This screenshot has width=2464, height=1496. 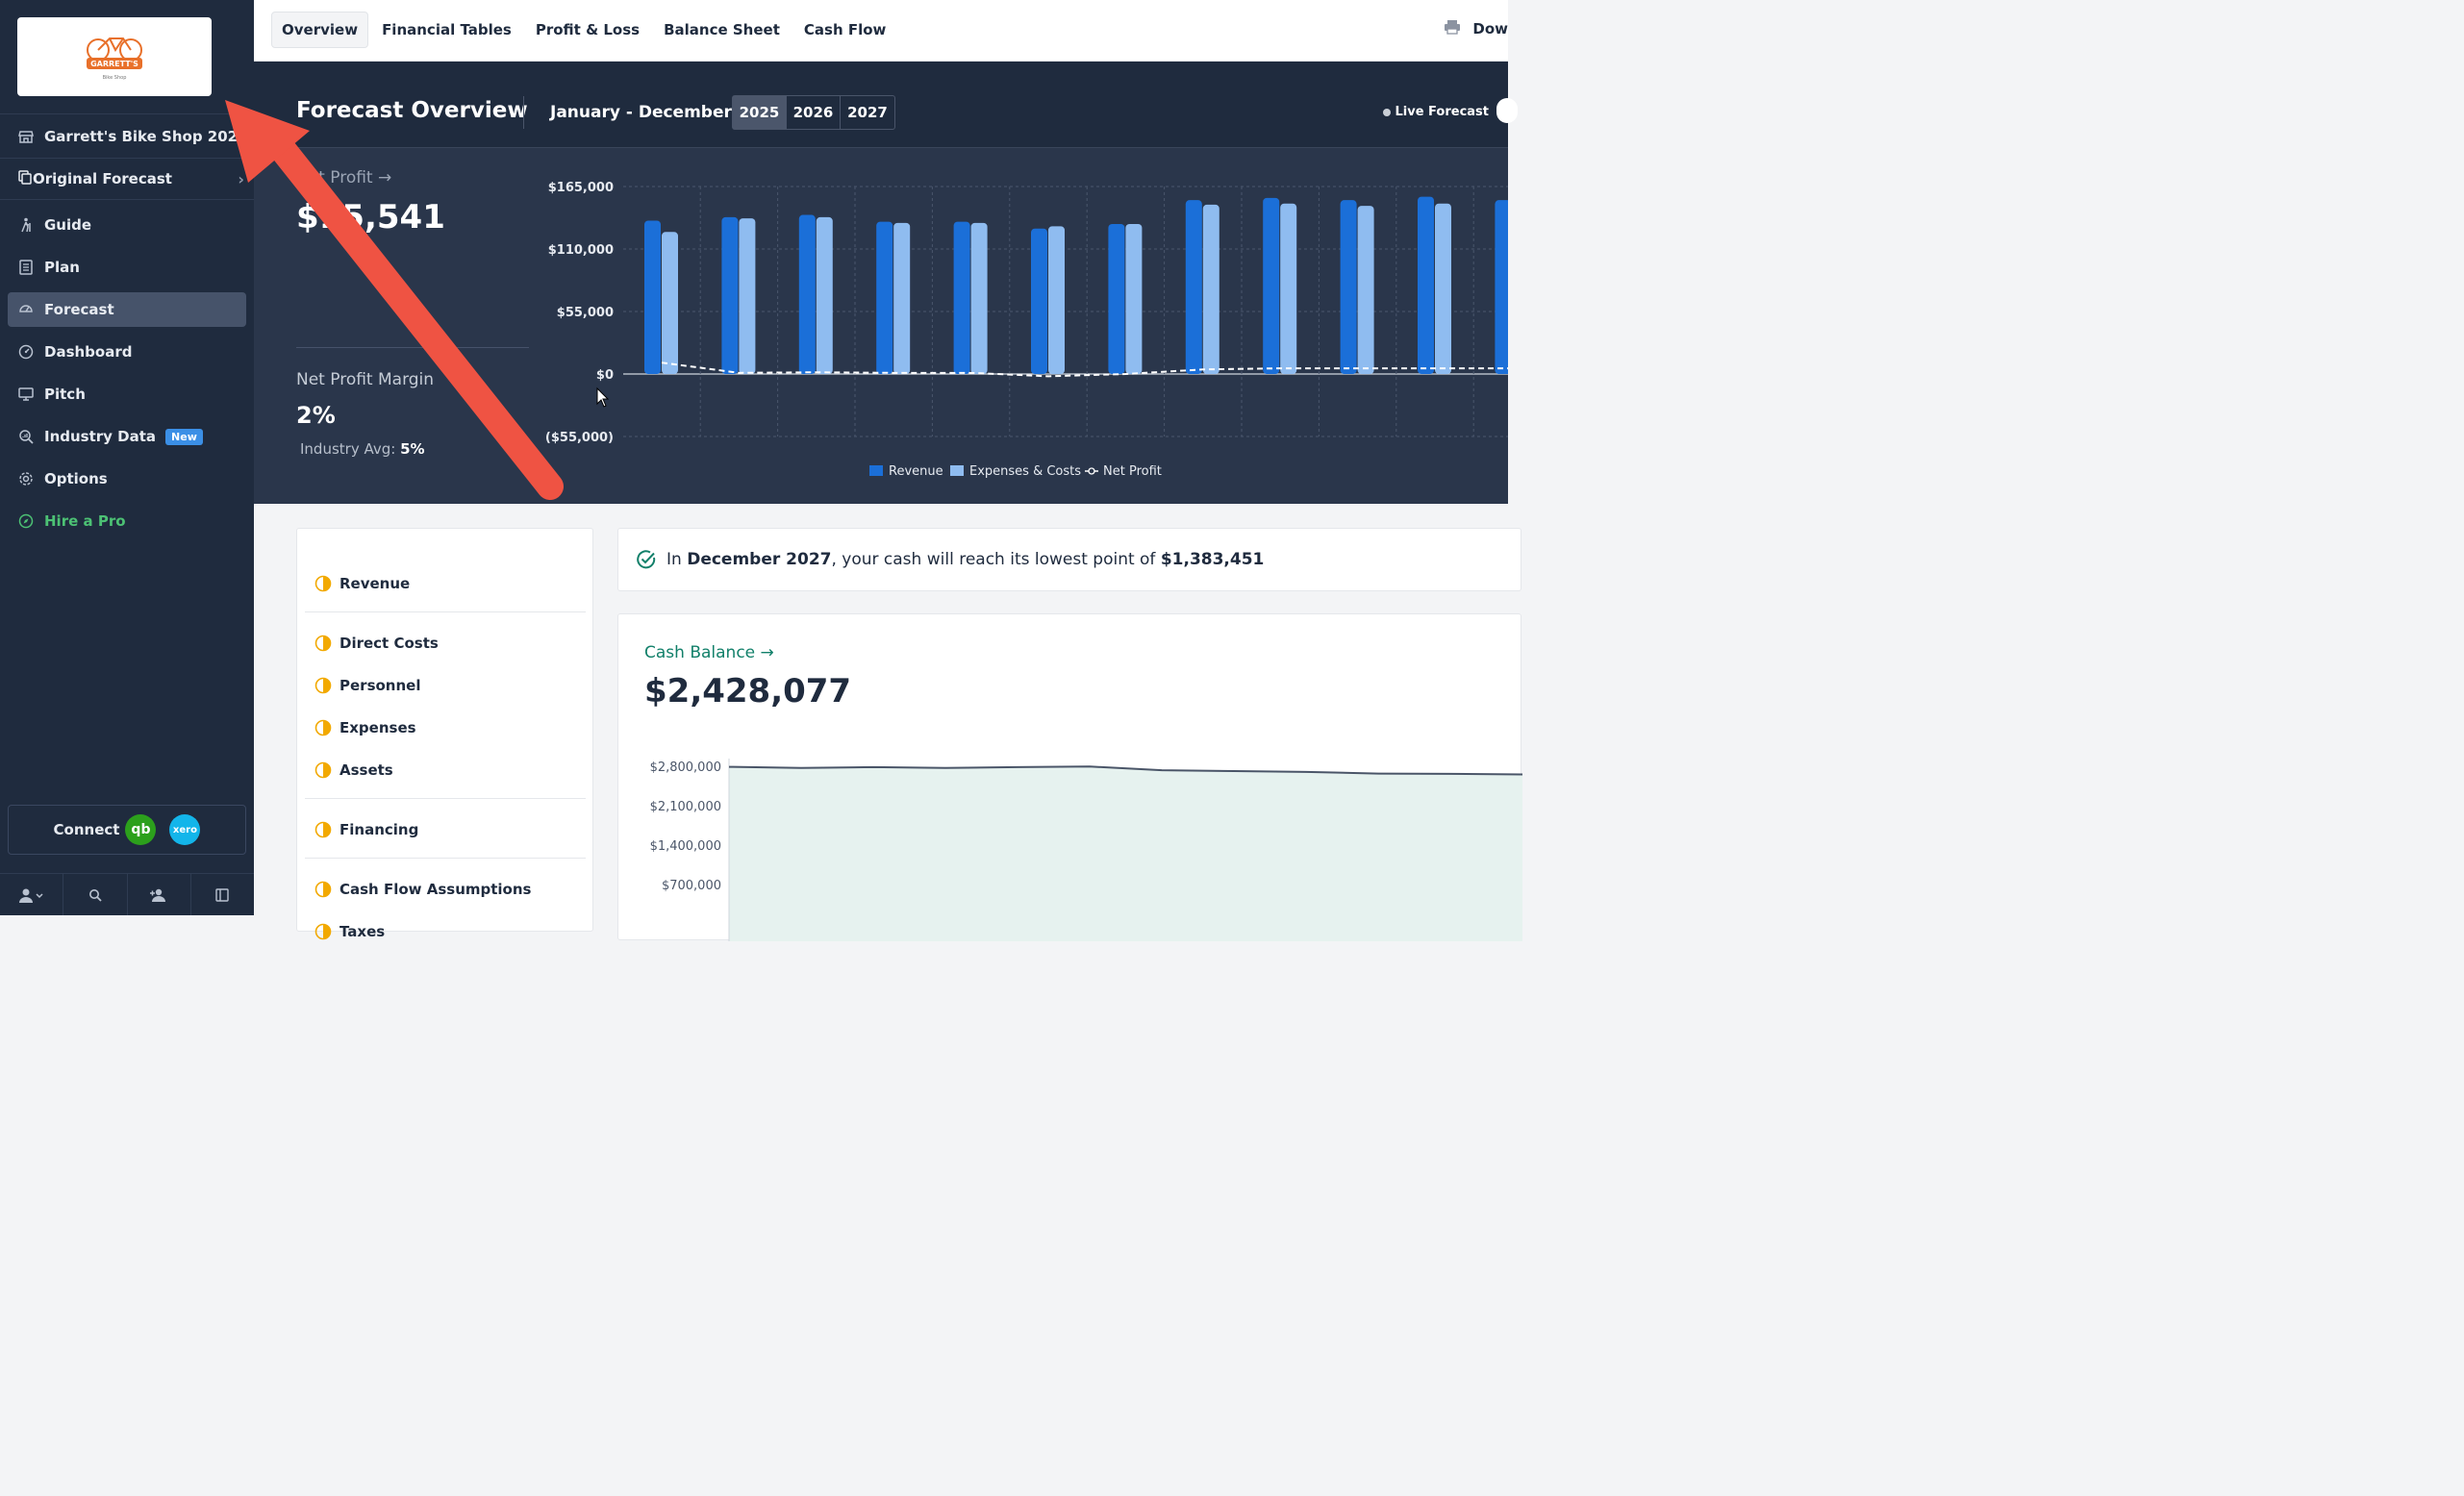 What do you see at coordinates (1125, 770) in the screenshot?
I see `cash-balance-line` at bounding box center [1125, 770].